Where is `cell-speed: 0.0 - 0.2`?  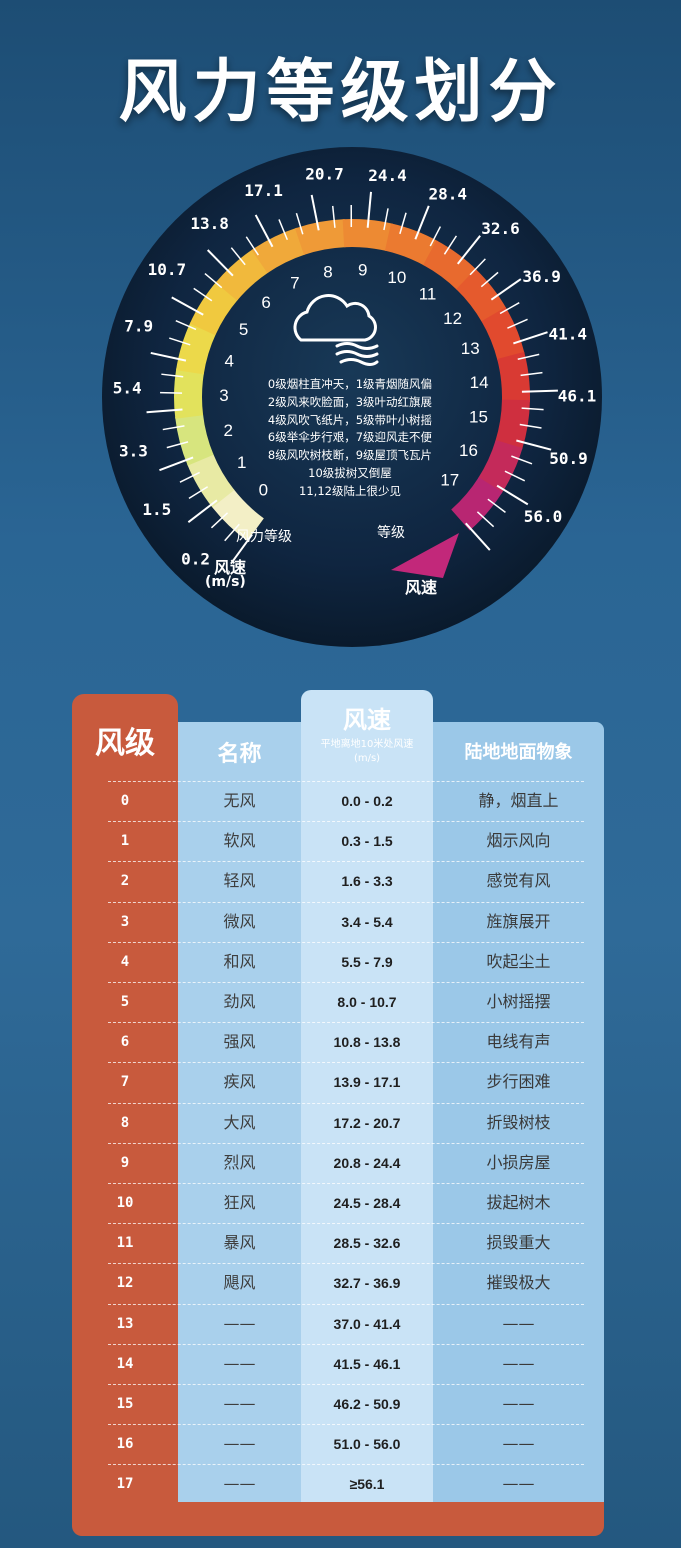
cell-speed: 0.0 - 0.2 is located at coordinates (367, 801).